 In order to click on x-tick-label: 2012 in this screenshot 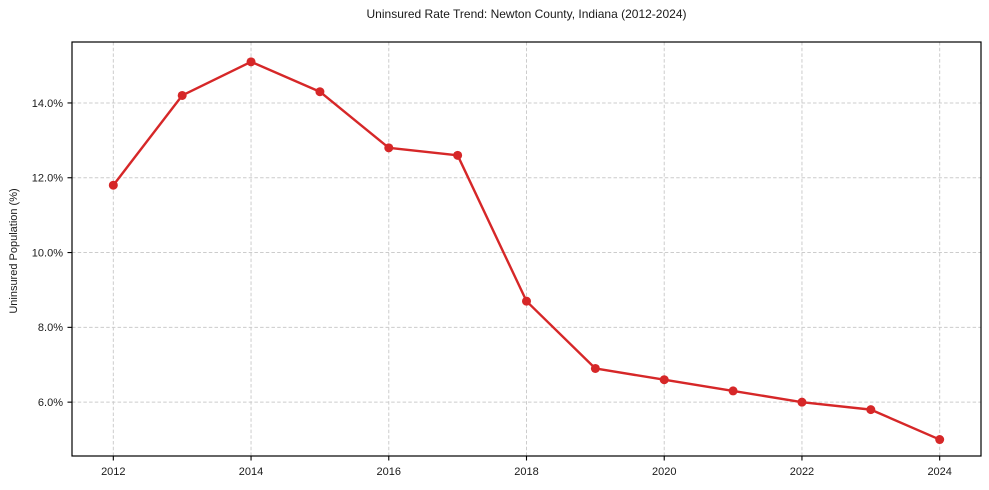, I will do `click(113, 472)`.